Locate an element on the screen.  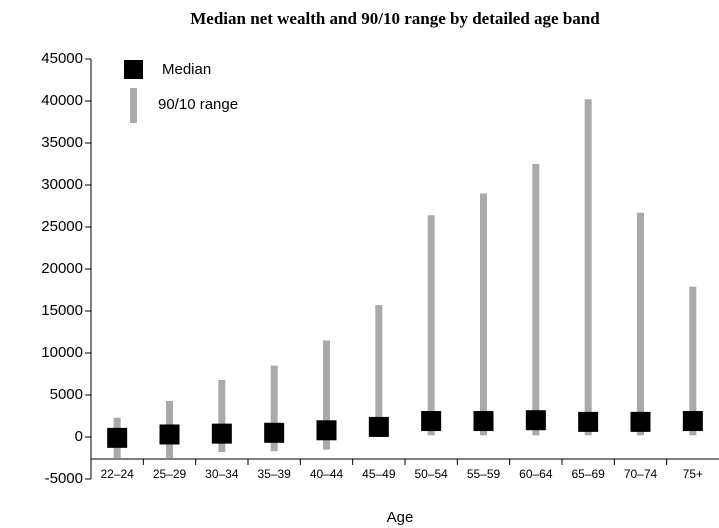
y-tick-label: 5000 is located at coordinates (66, 394).